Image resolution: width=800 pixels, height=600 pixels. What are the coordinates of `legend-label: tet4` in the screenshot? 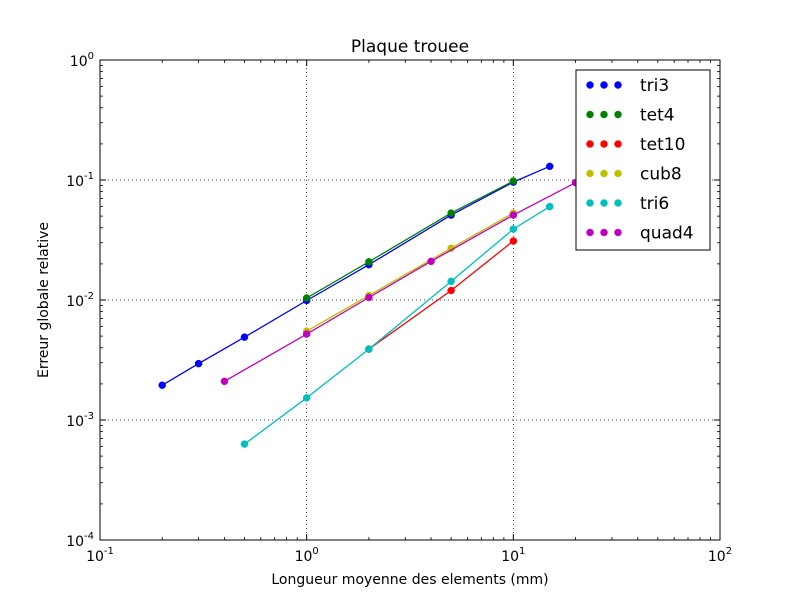 It's located at (657, 116).